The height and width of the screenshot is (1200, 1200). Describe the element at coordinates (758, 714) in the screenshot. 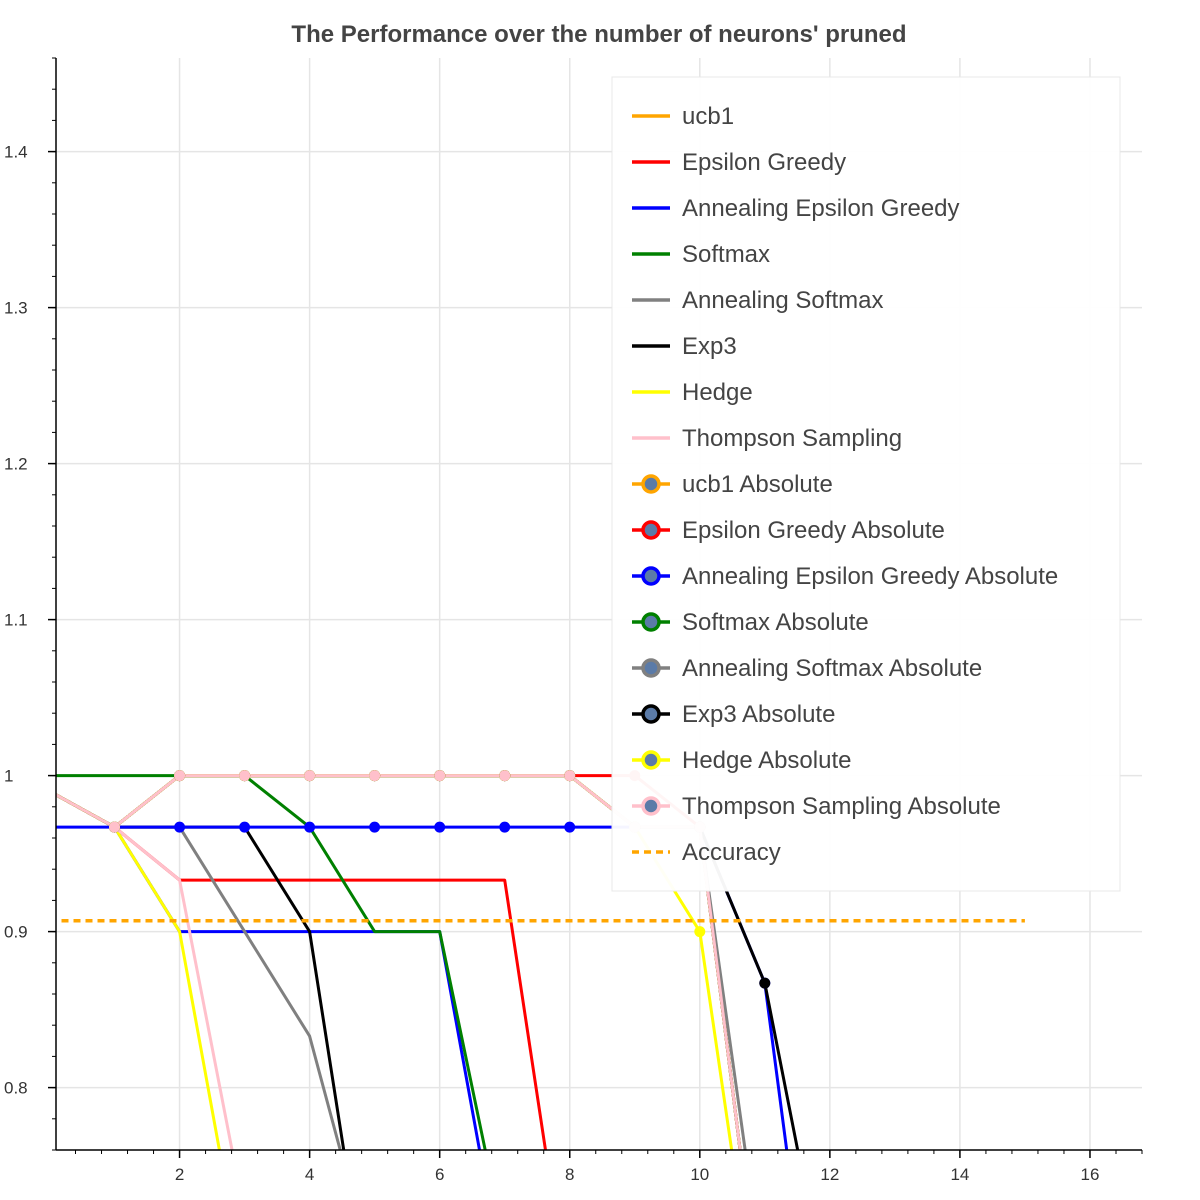

I see `legend-label: Exp3 Absolute` at that location.